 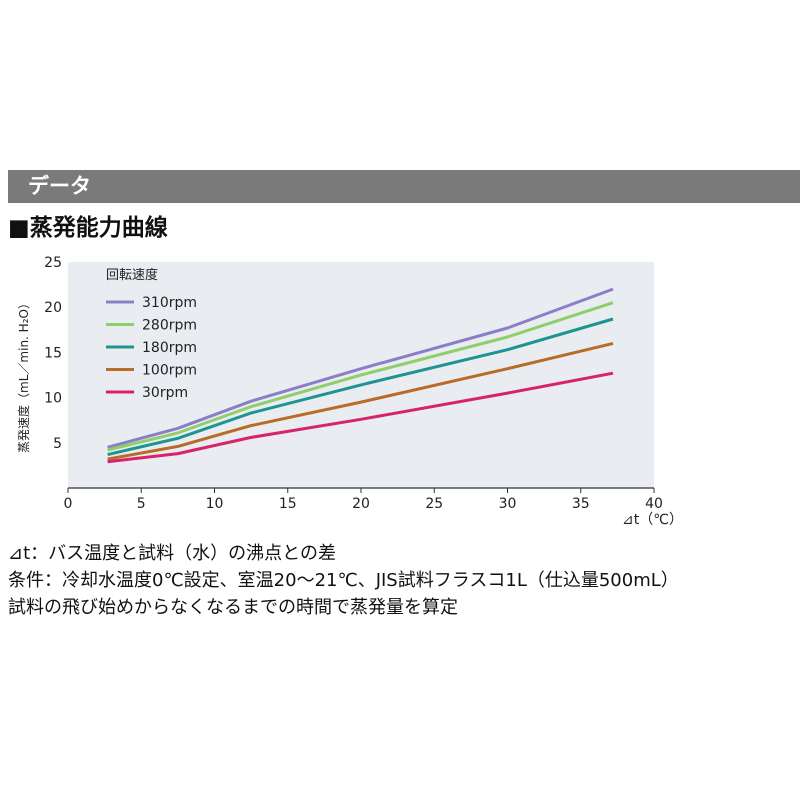 I want to click on legend-label-100rpm: 100rpm, so click(x=169, y=371).